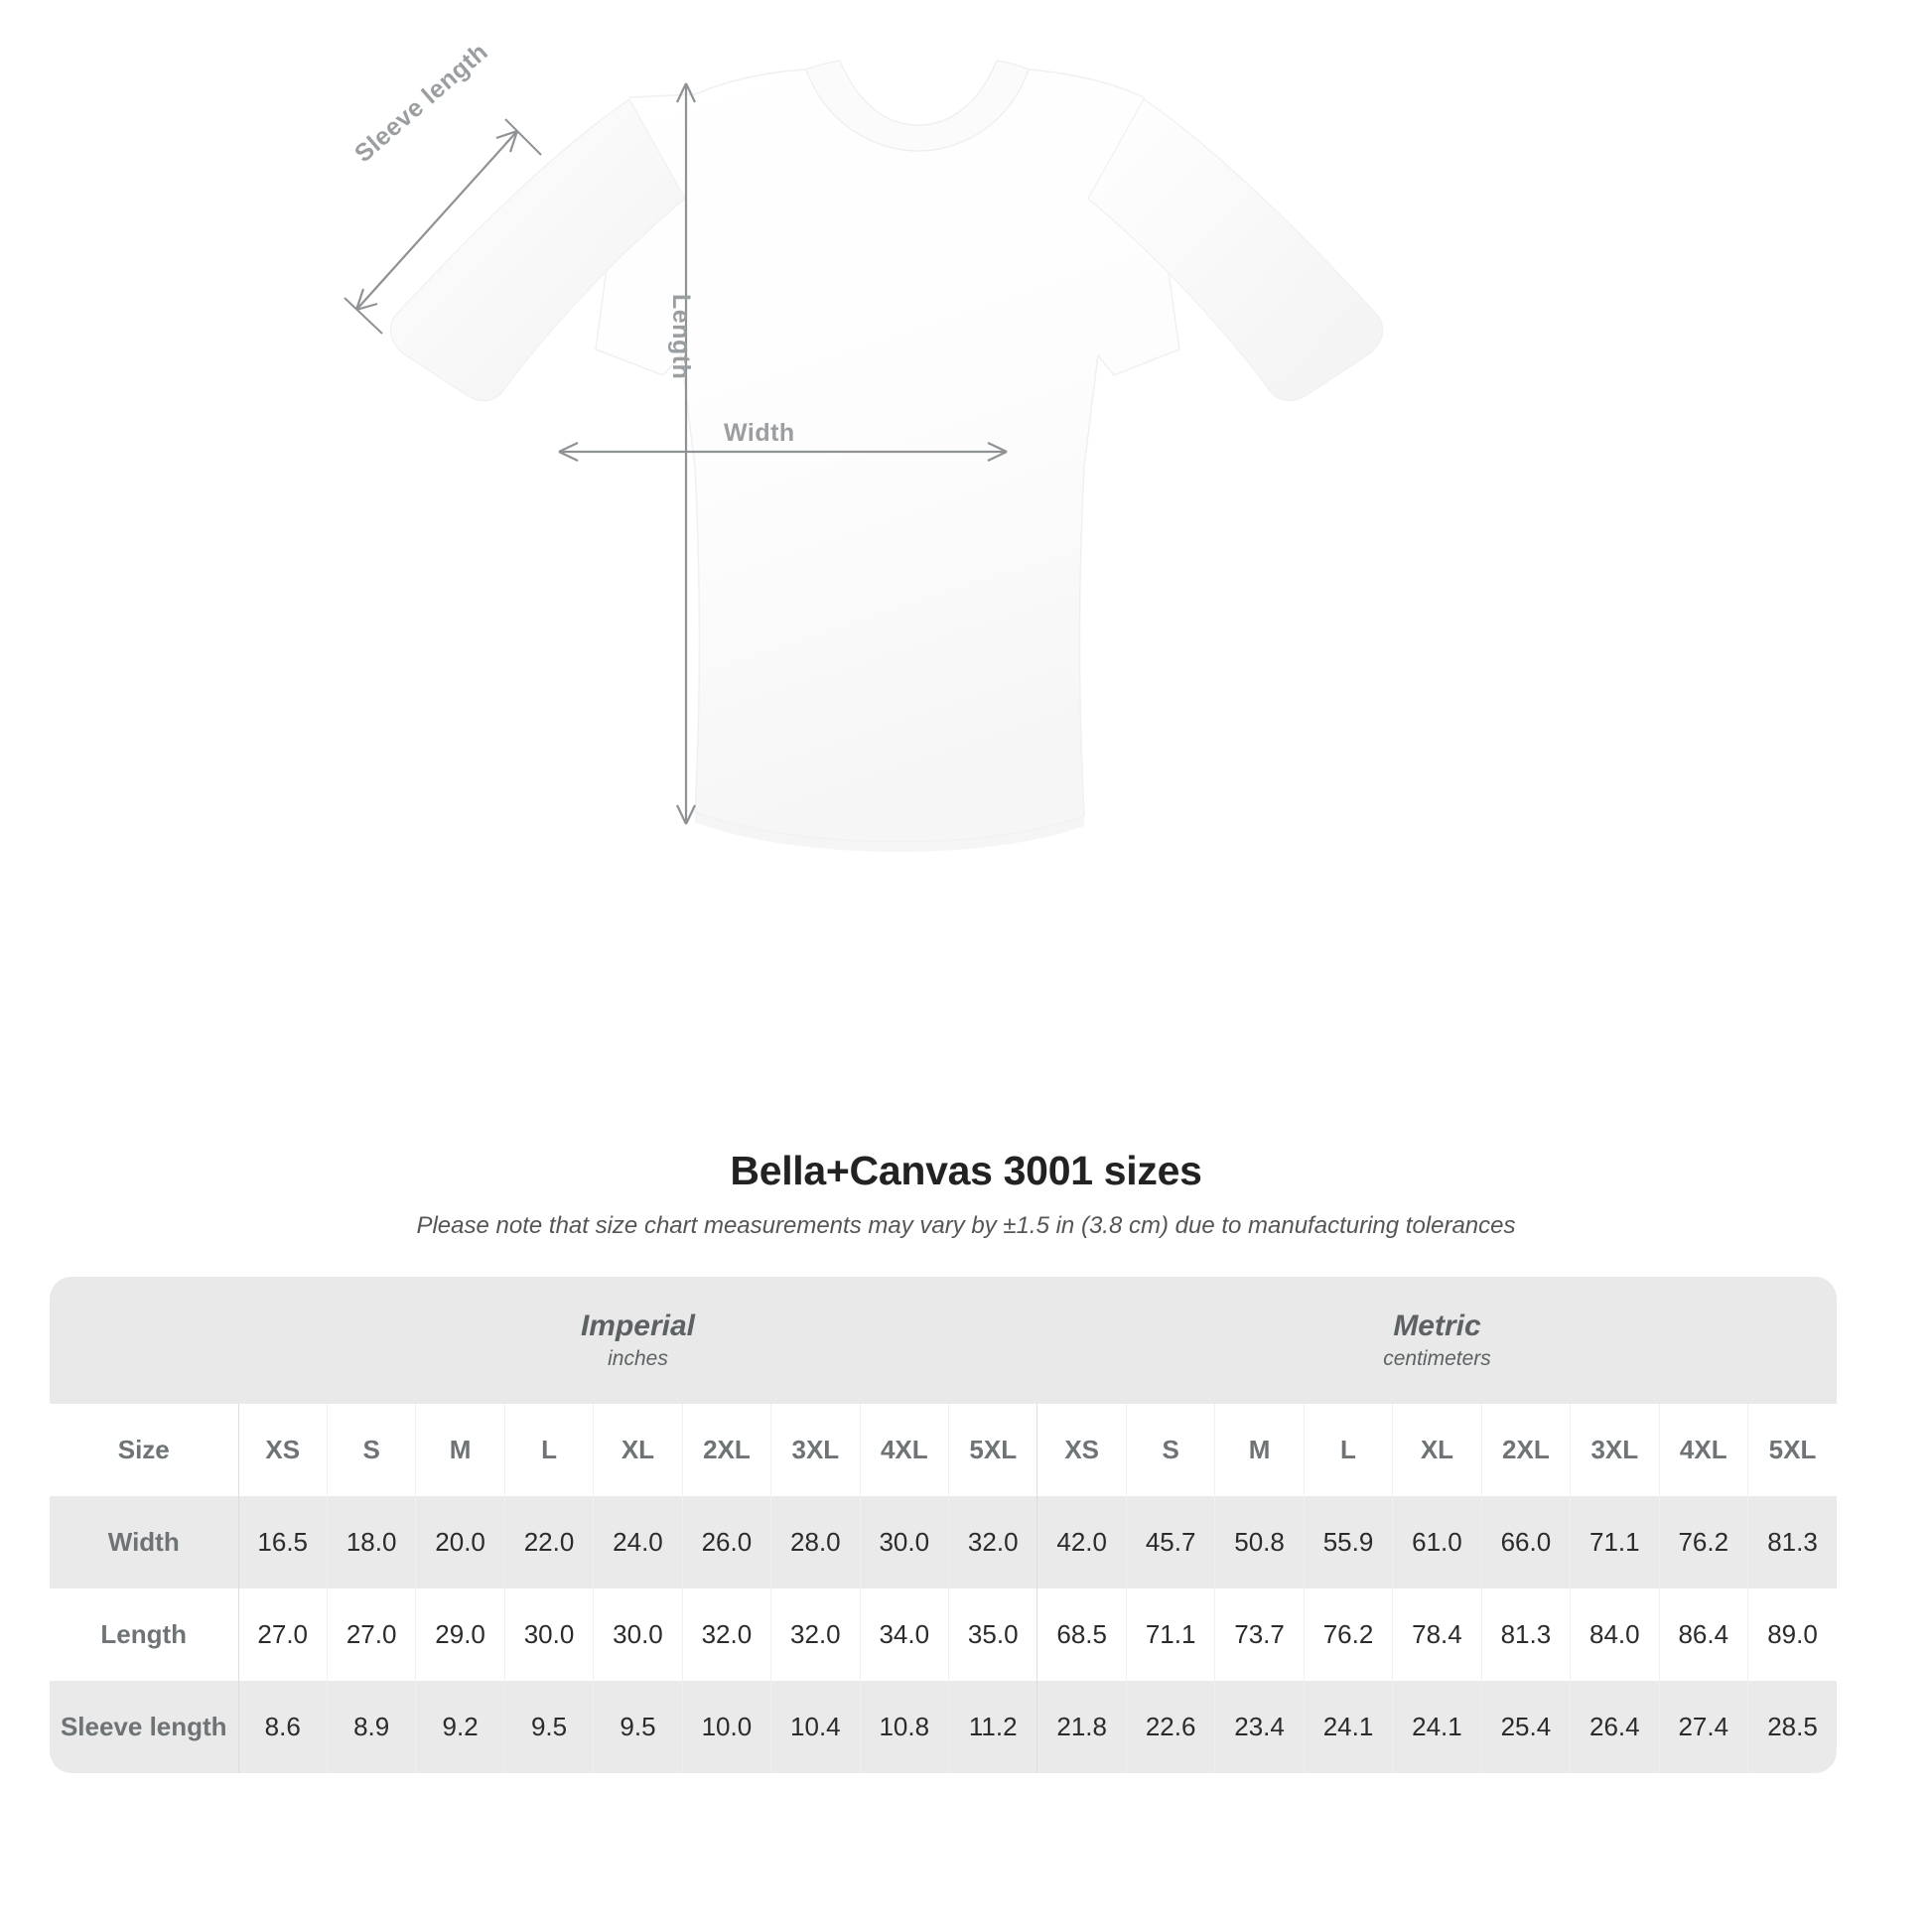 This screenshot has height=1932, width=1932. I want to click on cell-length-imperial-xl: 30.0, so click(638, 1634).